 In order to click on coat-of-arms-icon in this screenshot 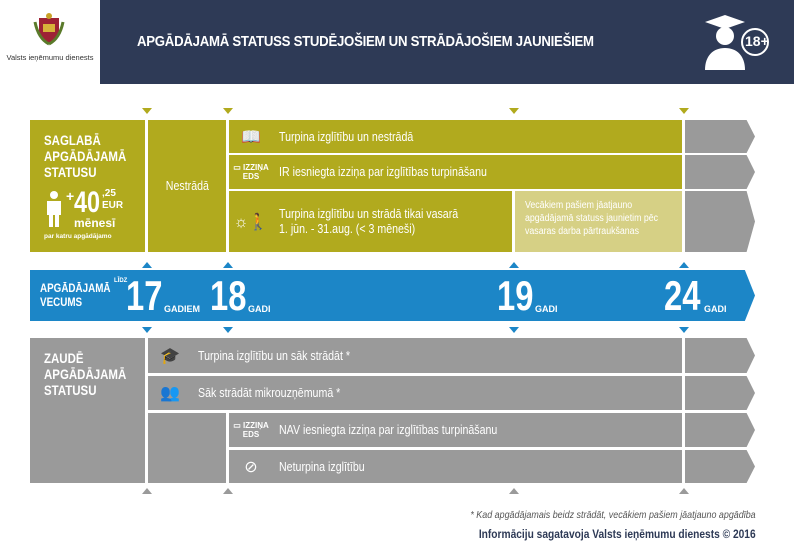, I will do `click(49, 29)`.